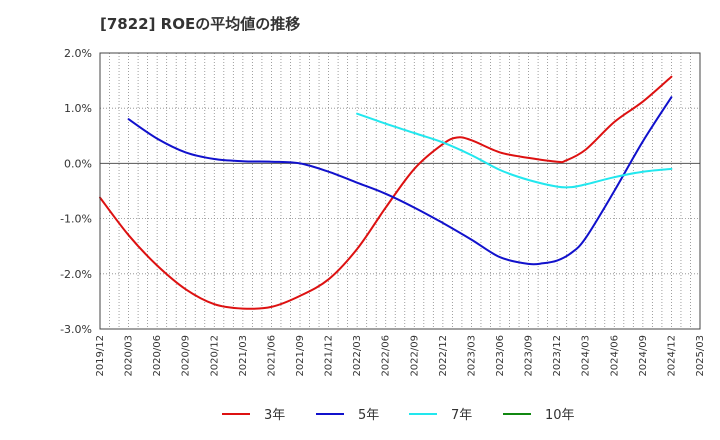 This screenshot has width=720, height=440. I want to click on x-tick-label: 2023/09, so click(529, 356).